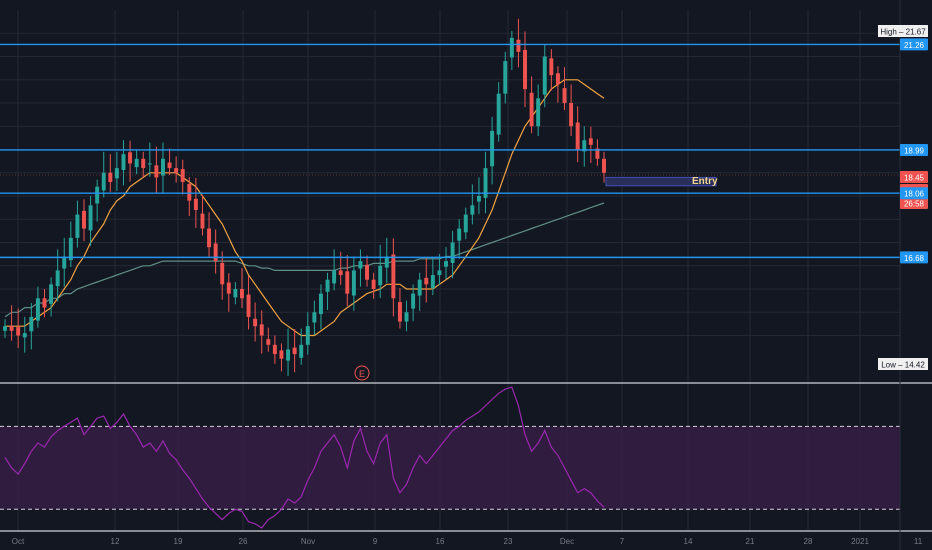 The height and width of the screenshot is (550, 932). Describe the element at coordinates (661, 181) in the screenshot. I see `entry-zone-box` at that location.